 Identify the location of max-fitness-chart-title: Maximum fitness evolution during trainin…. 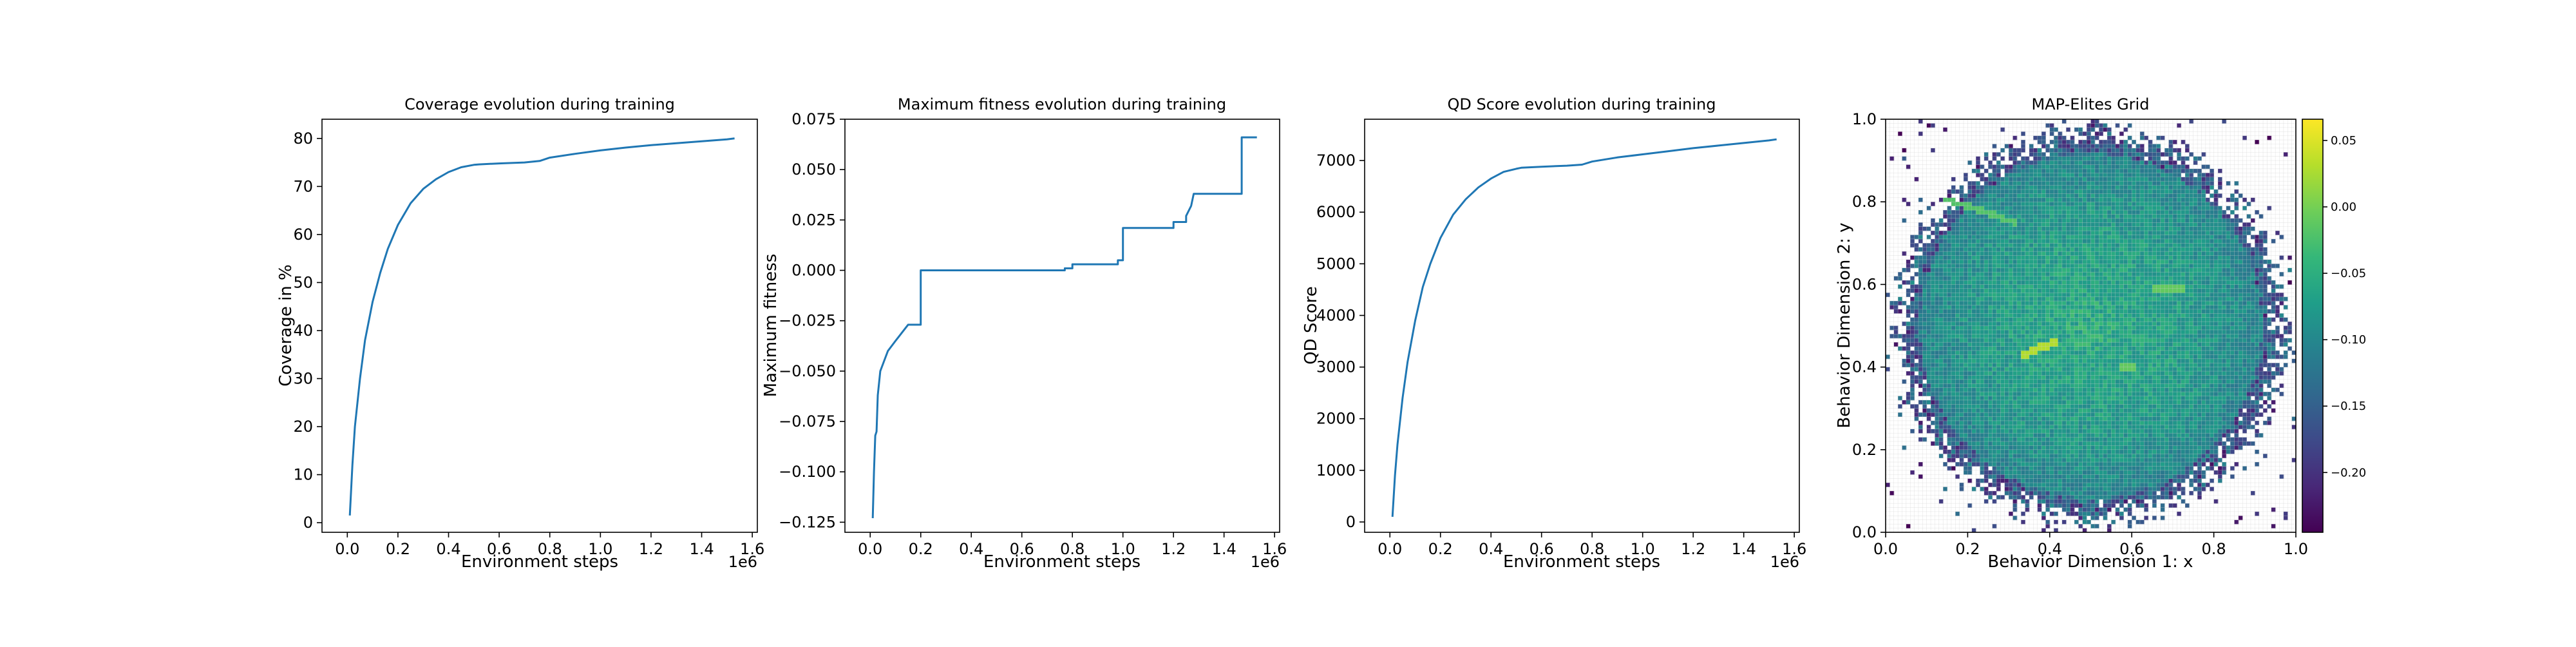
(1062, 104).